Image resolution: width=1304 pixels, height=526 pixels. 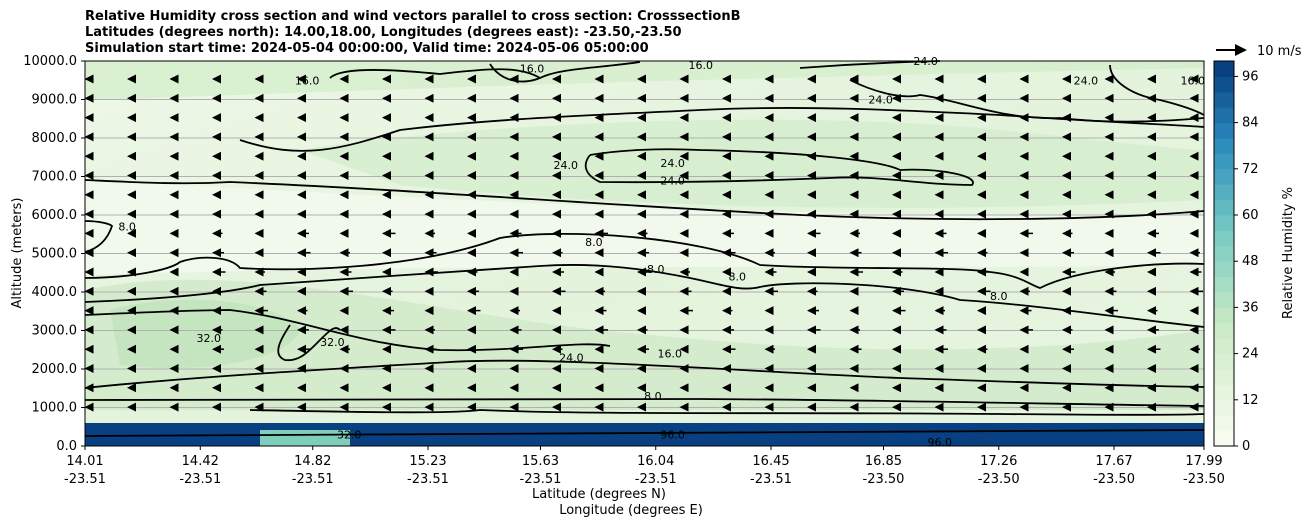 I want to click on quiver-key: 10 m/s, so click(x=1259, y=51).